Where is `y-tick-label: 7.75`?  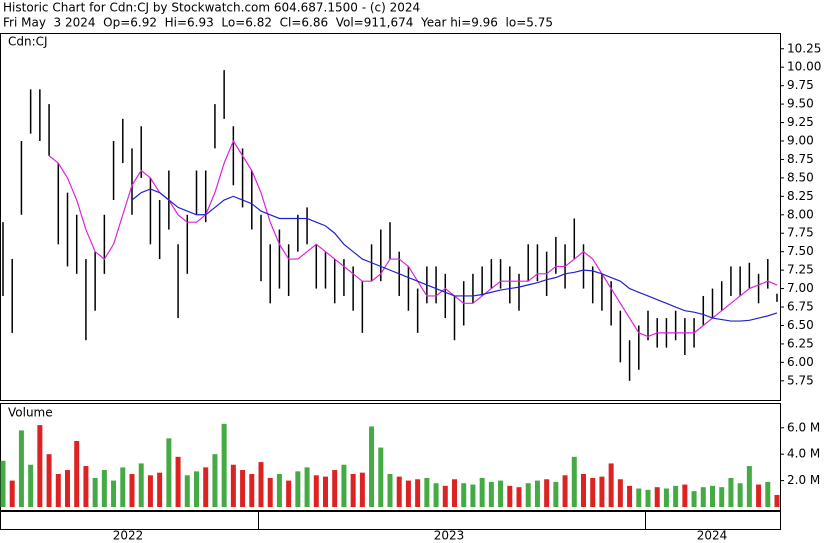
y-tick-label: 7.75 is located at coordinates (800, 233).